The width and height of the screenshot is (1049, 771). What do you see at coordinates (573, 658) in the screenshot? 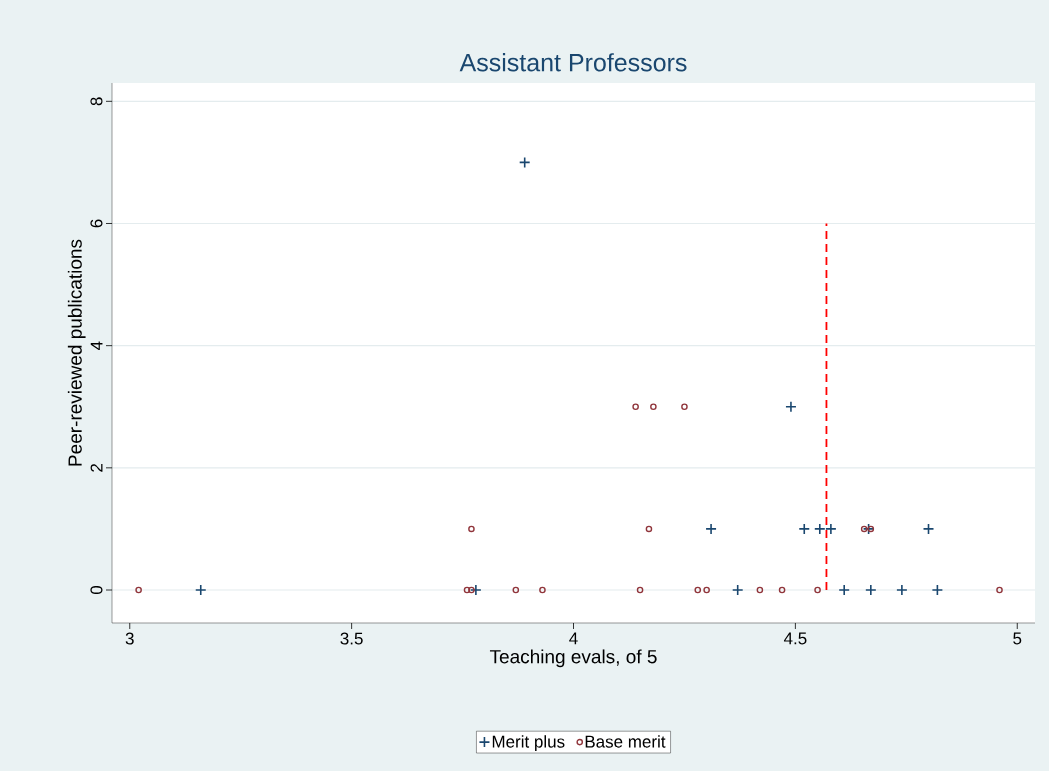
I see `x-axis-title: Teaching evals, of 5` at bounding box center [573, 658].